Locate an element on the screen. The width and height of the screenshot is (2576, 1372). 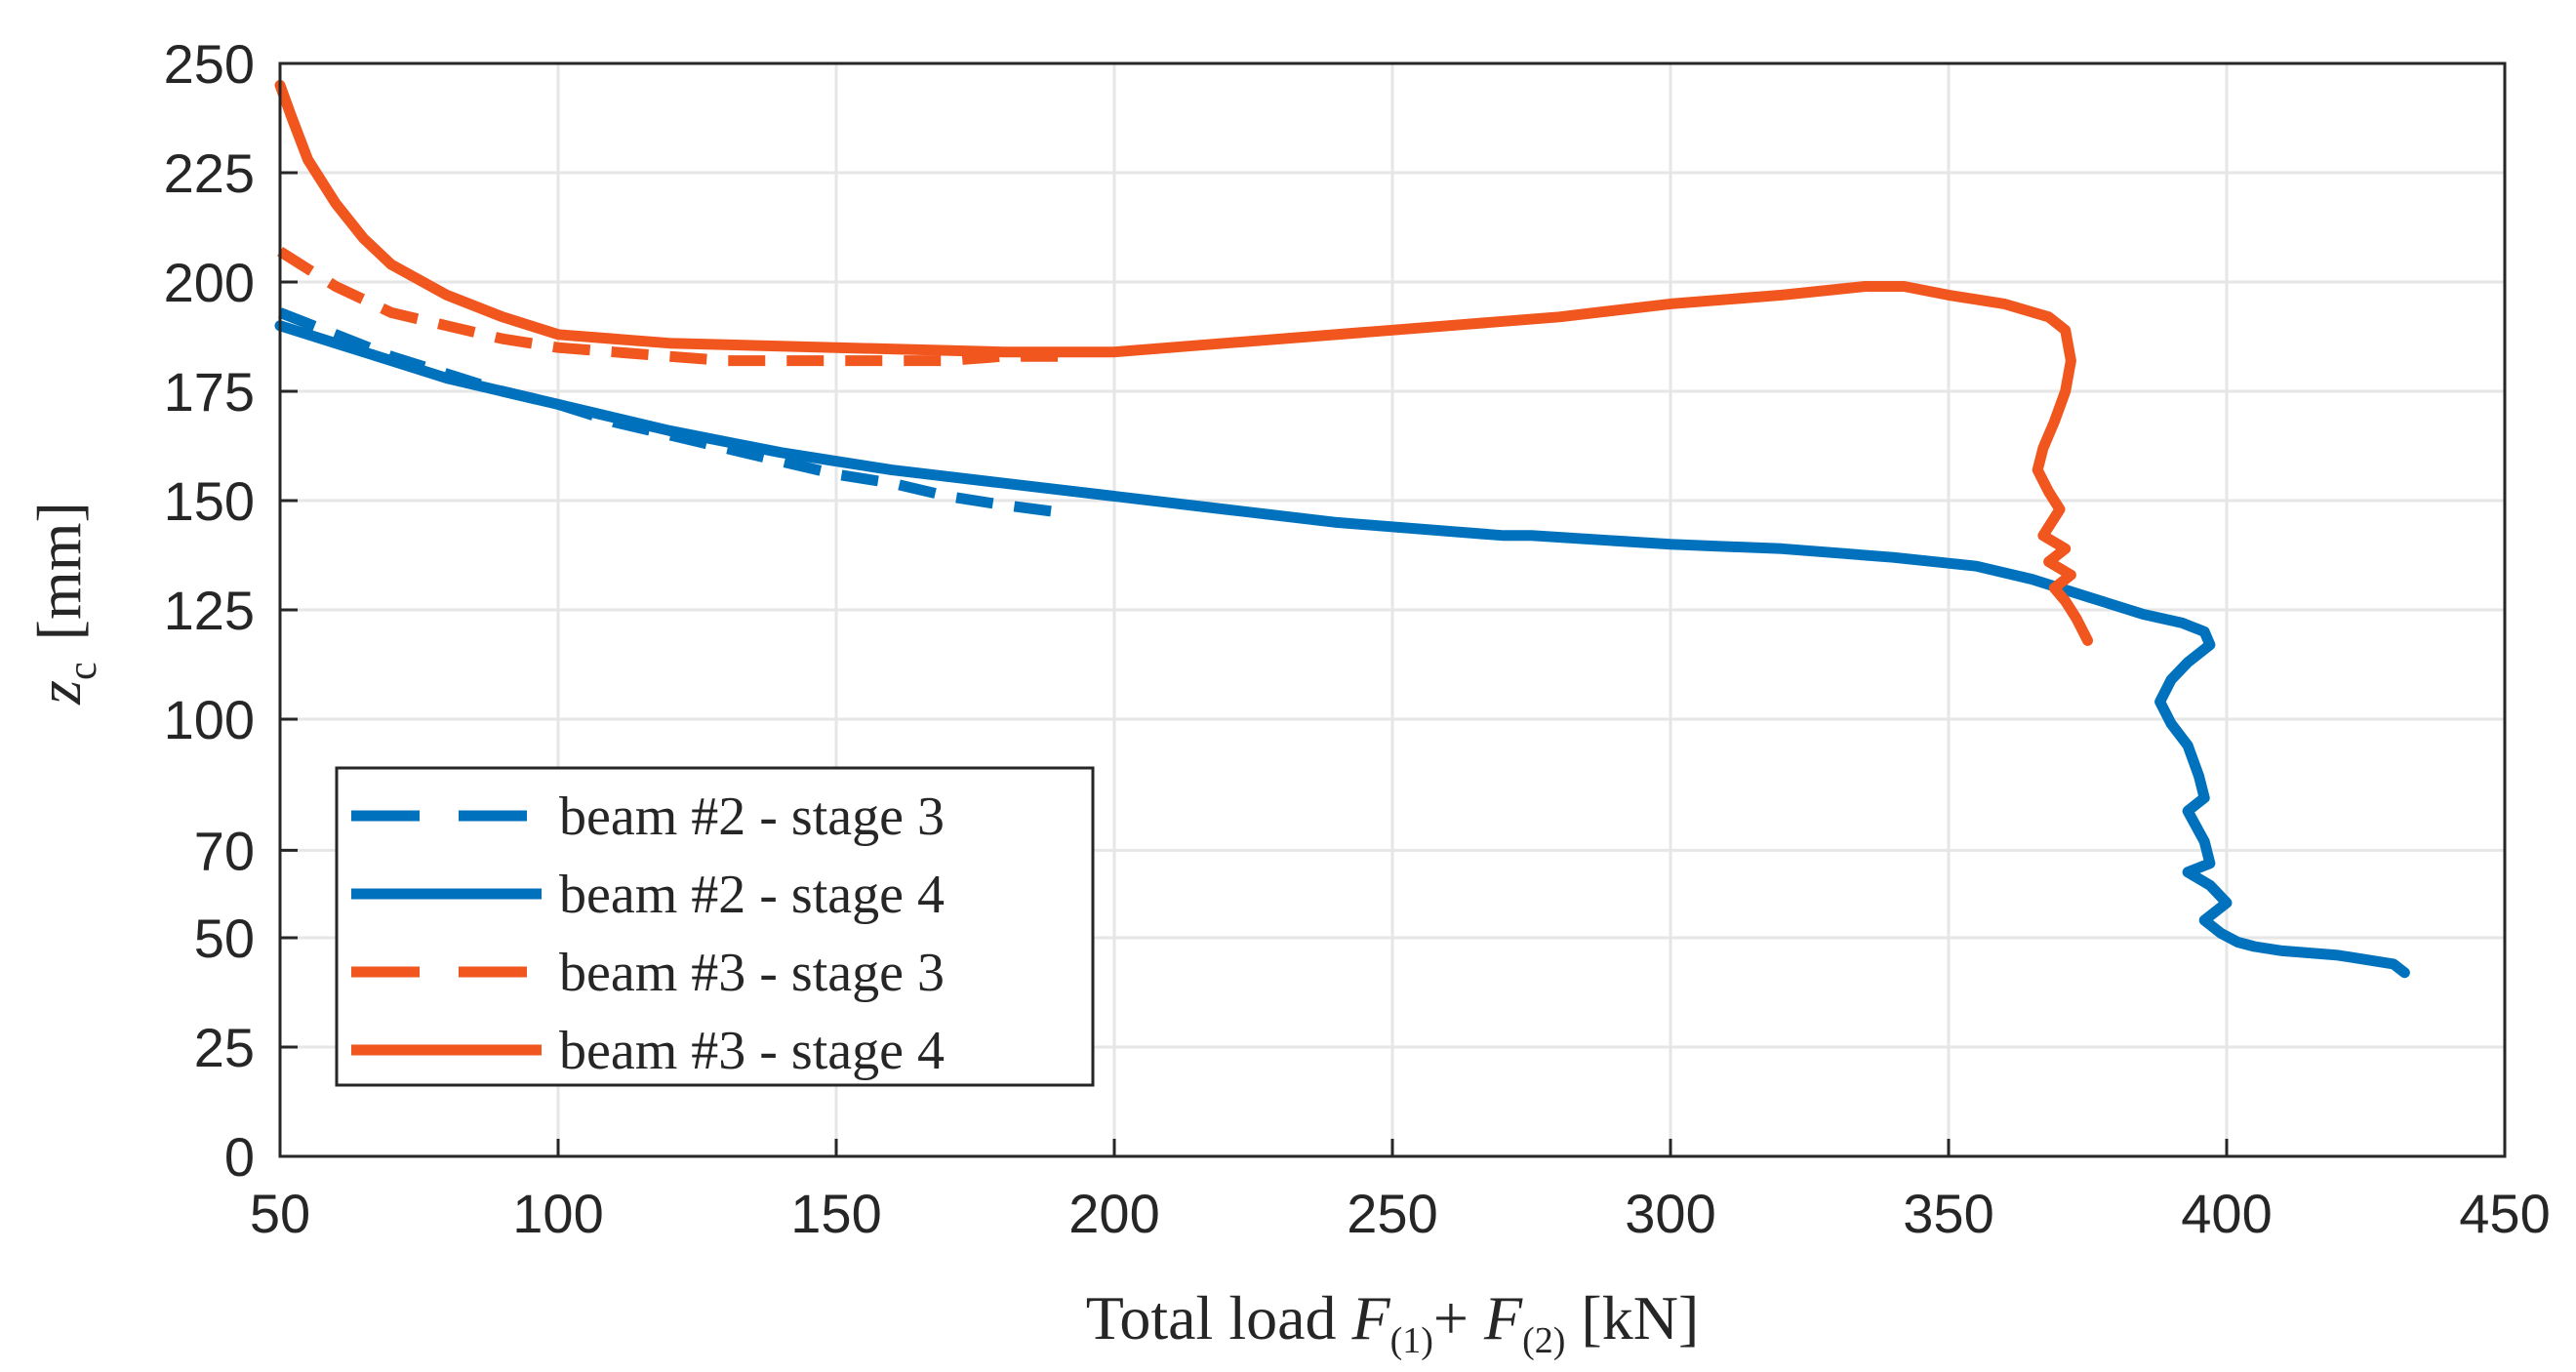
y-tick-label: 175 is located at coordinates (209, 392).